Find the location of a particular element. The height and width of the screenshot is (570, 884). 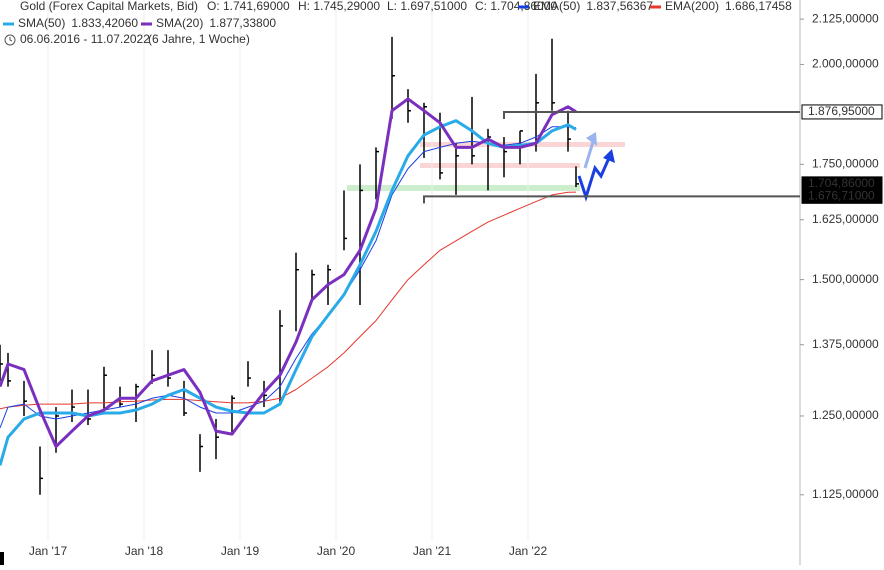

corner-mark is located at coordinates (2, 558).